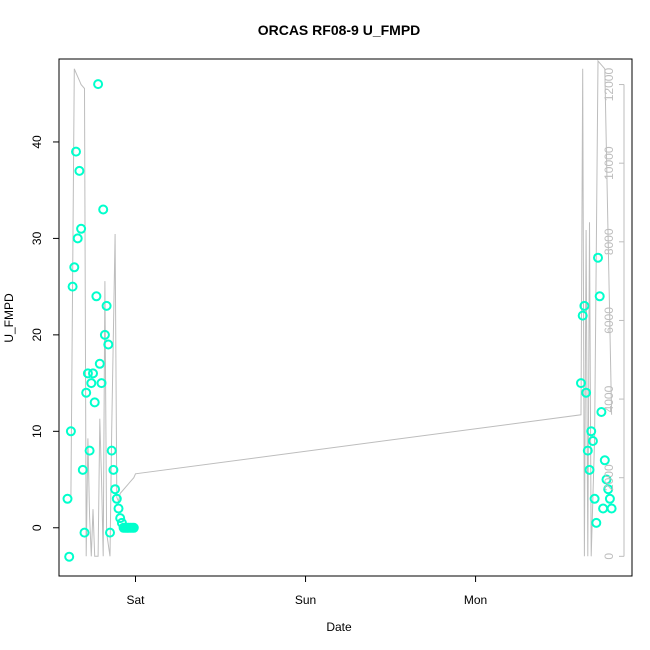 The width and height of the screenshot is (650, 650). I want to click on y-tick-label: 30, so click(37, 238).